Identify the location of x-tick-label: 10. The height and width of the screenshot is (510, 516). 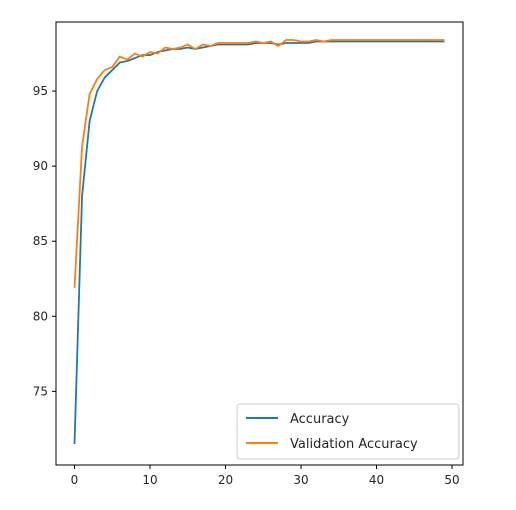
(149, 480).